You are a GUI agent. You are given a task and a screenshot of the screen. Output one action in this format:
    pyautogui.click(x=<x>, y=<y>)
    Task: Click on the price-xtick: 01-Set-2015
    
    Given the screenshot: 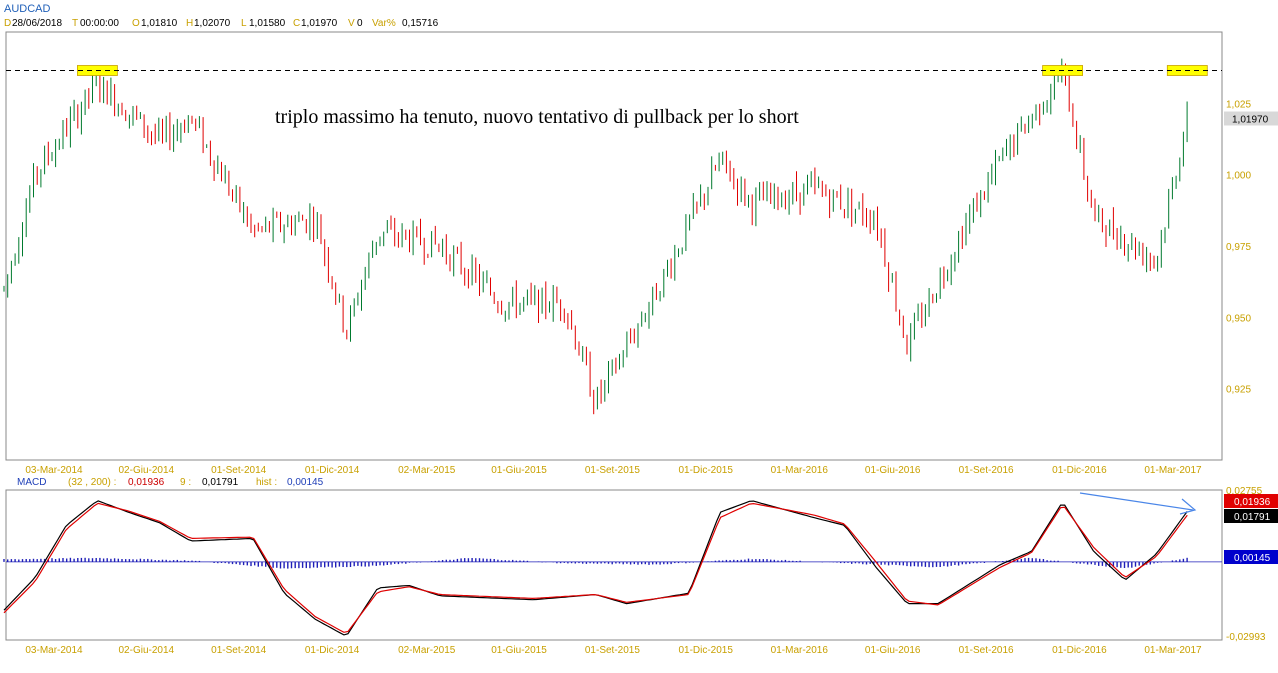 What is the action you would take?
    pyautogui.click(x=612, y=470)
    